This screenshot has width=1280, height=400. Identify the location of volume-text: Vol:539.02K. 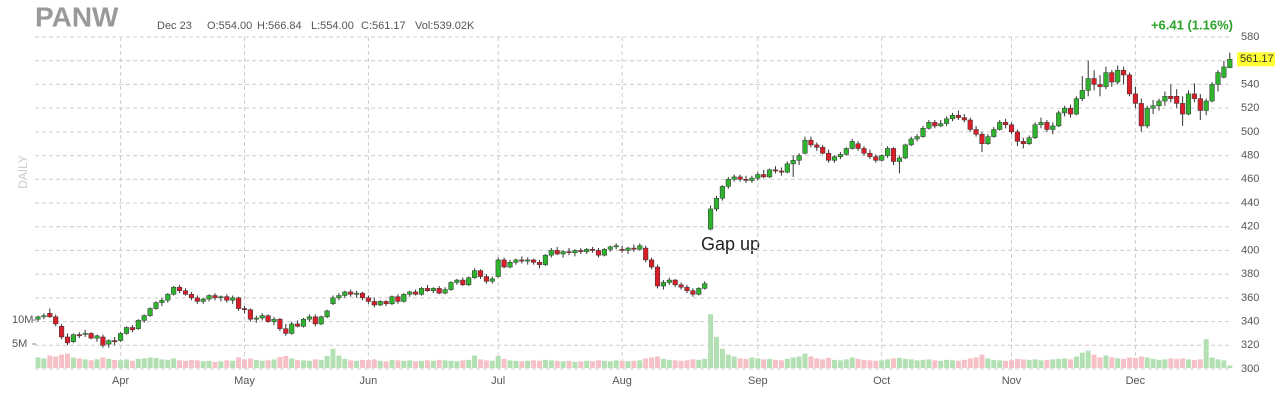
(445, 26).